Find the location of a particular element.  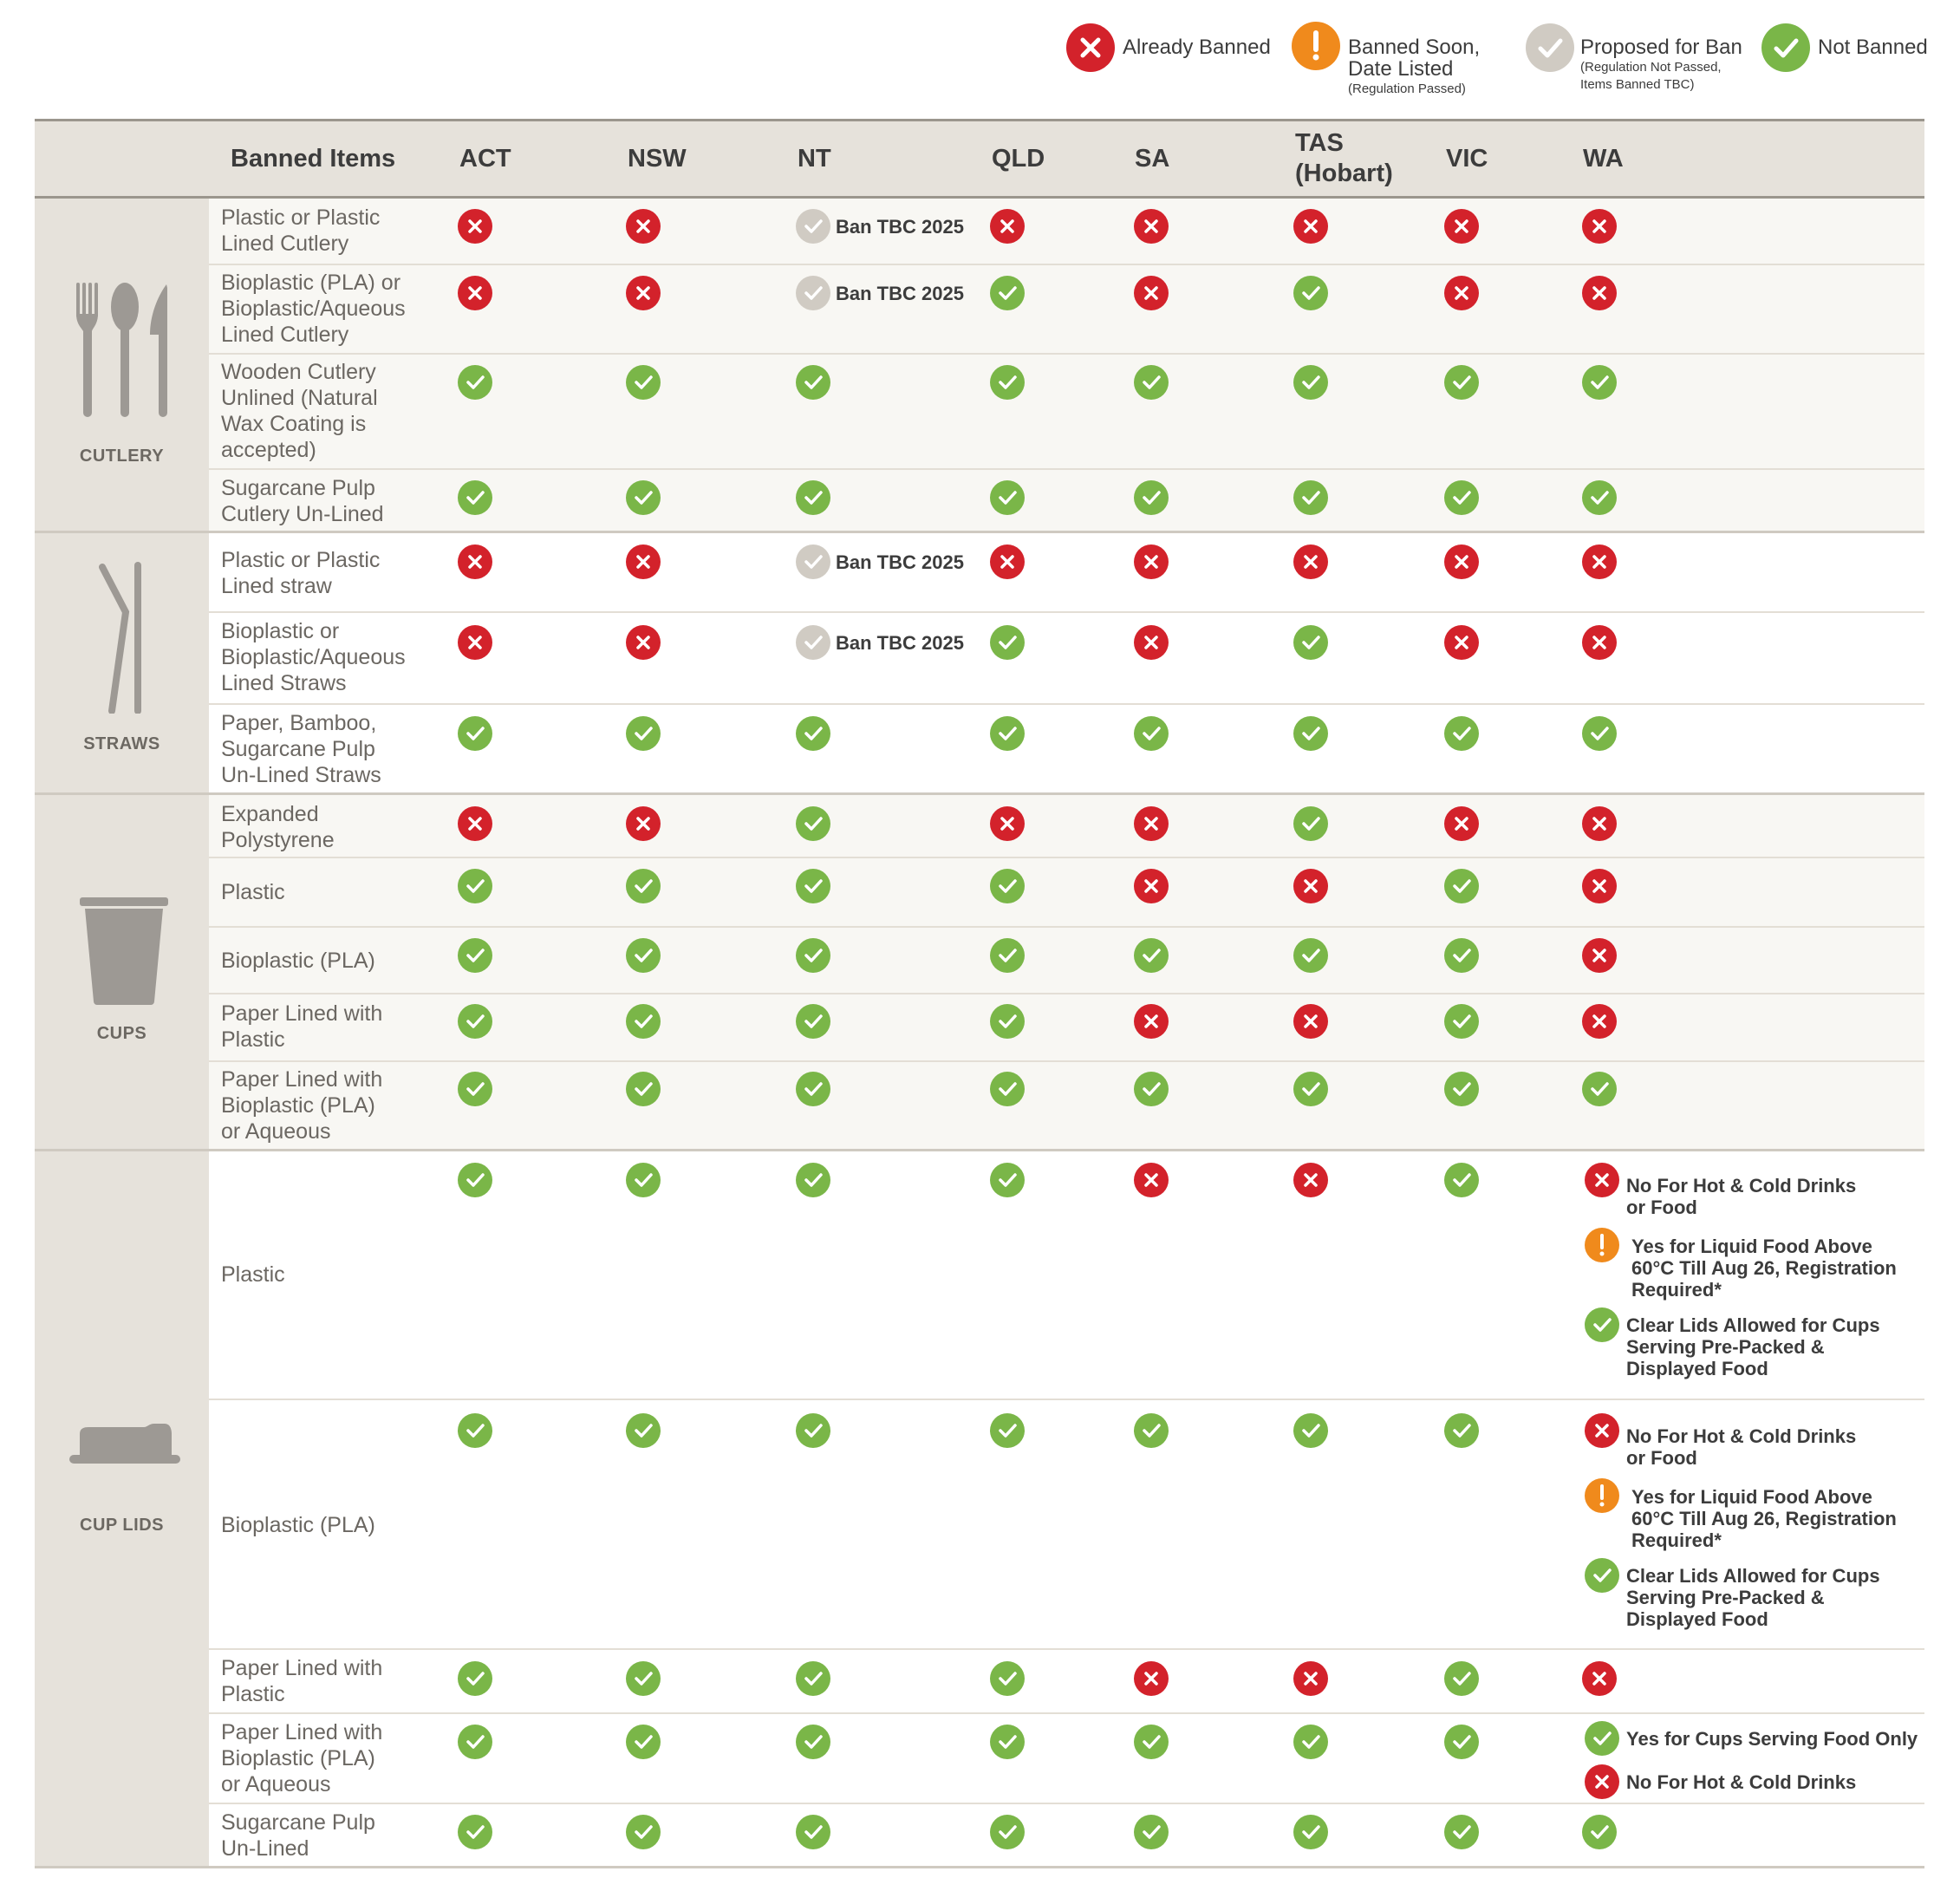

category-cutlery: CUTLERY is located at coordinates (122, 456).